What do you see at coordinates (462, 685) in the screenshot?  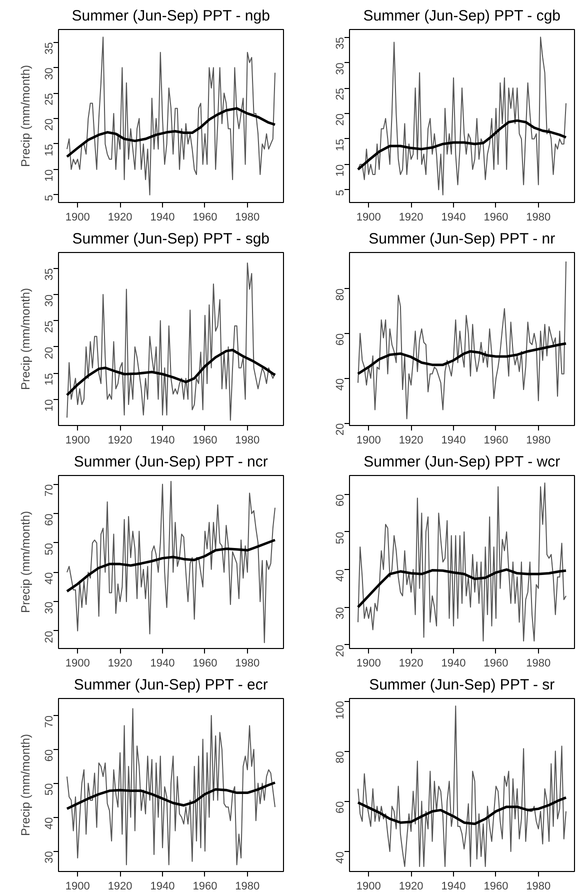 I see `chart-title: Summer (Jun-Sep) PPT - sr` at bounding box center [462, 685].